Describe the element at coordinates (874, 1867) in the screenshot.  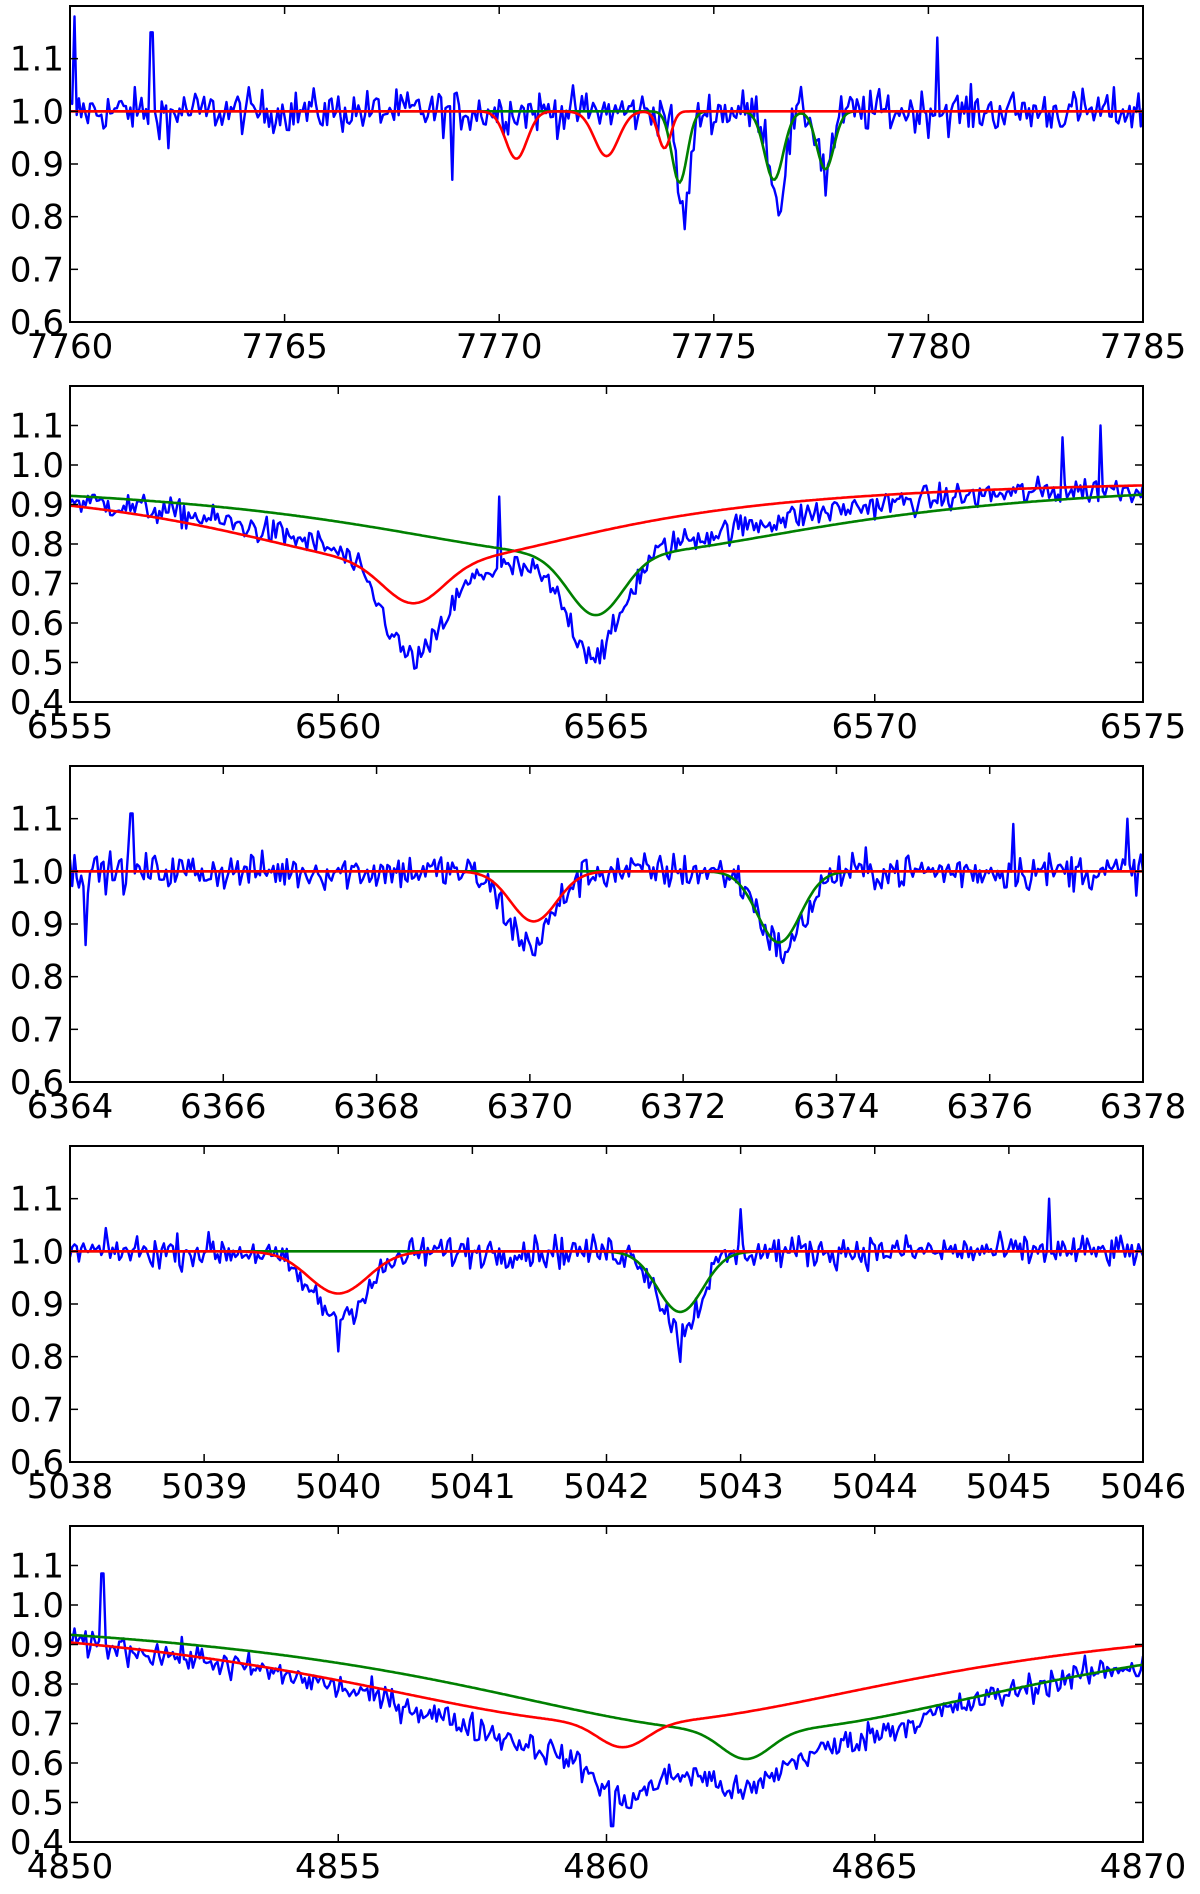
I see `x-tick-label: 4865` at that location.